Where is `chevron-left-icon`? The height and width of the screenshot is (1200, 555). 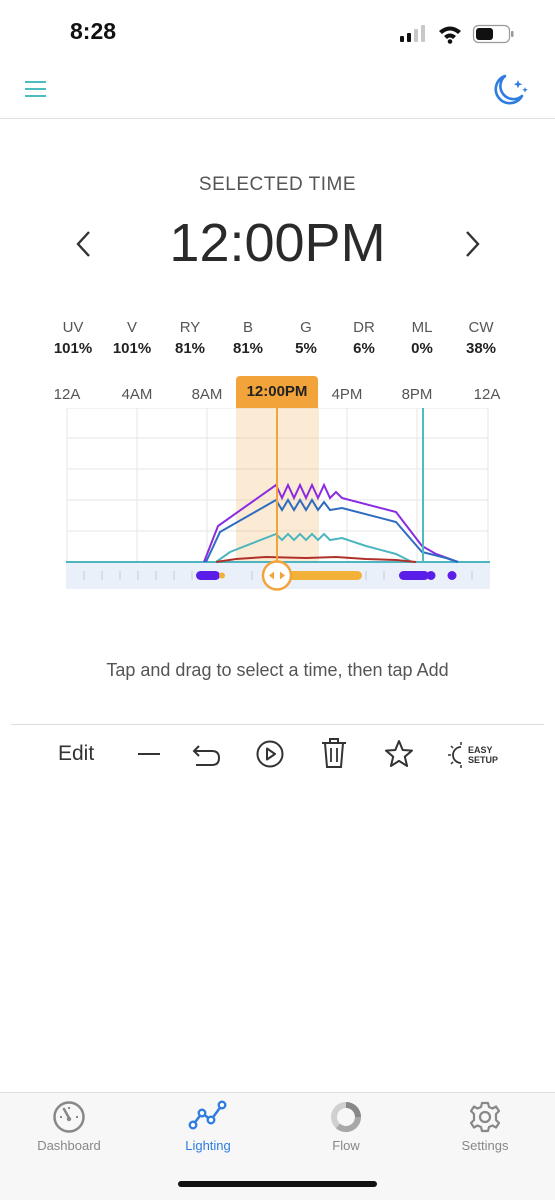
chevron-left-icon is located at coordinates (84, 244).